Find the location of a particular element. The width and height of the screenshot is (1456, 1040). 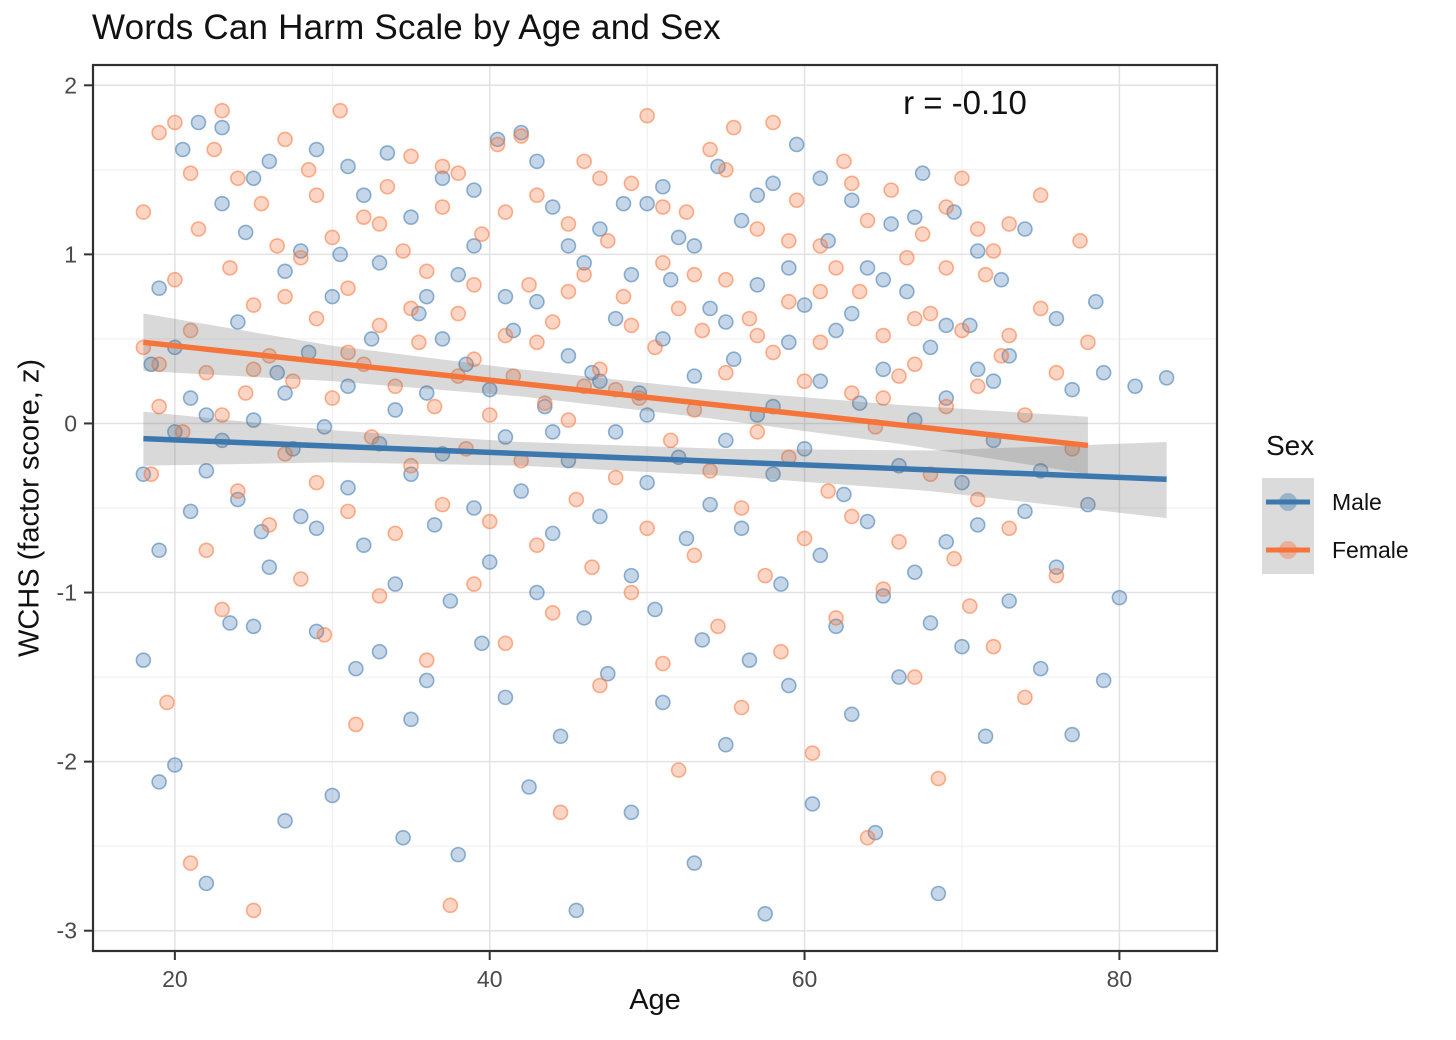

legend-item-female: Female is located at coordinates (1335, 550).